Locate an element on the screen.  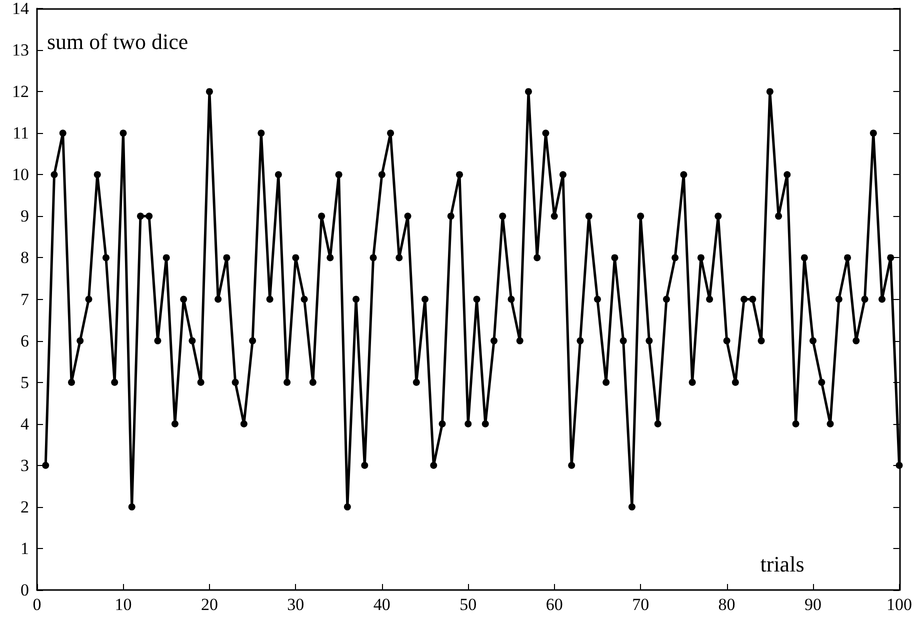
x-tick-label: 80 is located at coordinates (727, 604).